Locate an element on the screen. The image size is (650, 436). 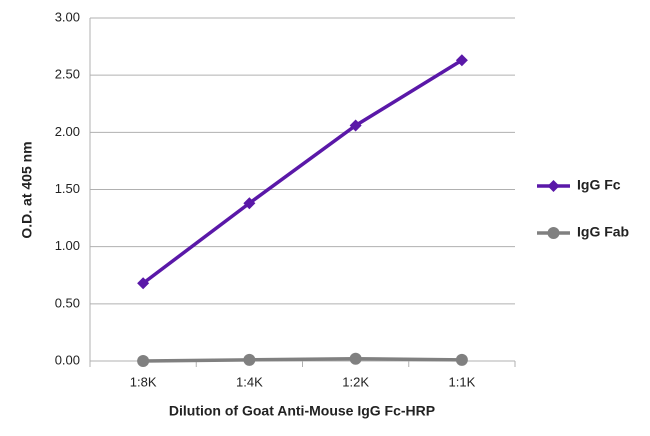
y-tick-label: 2.50 is located at coordinates (67, 74).